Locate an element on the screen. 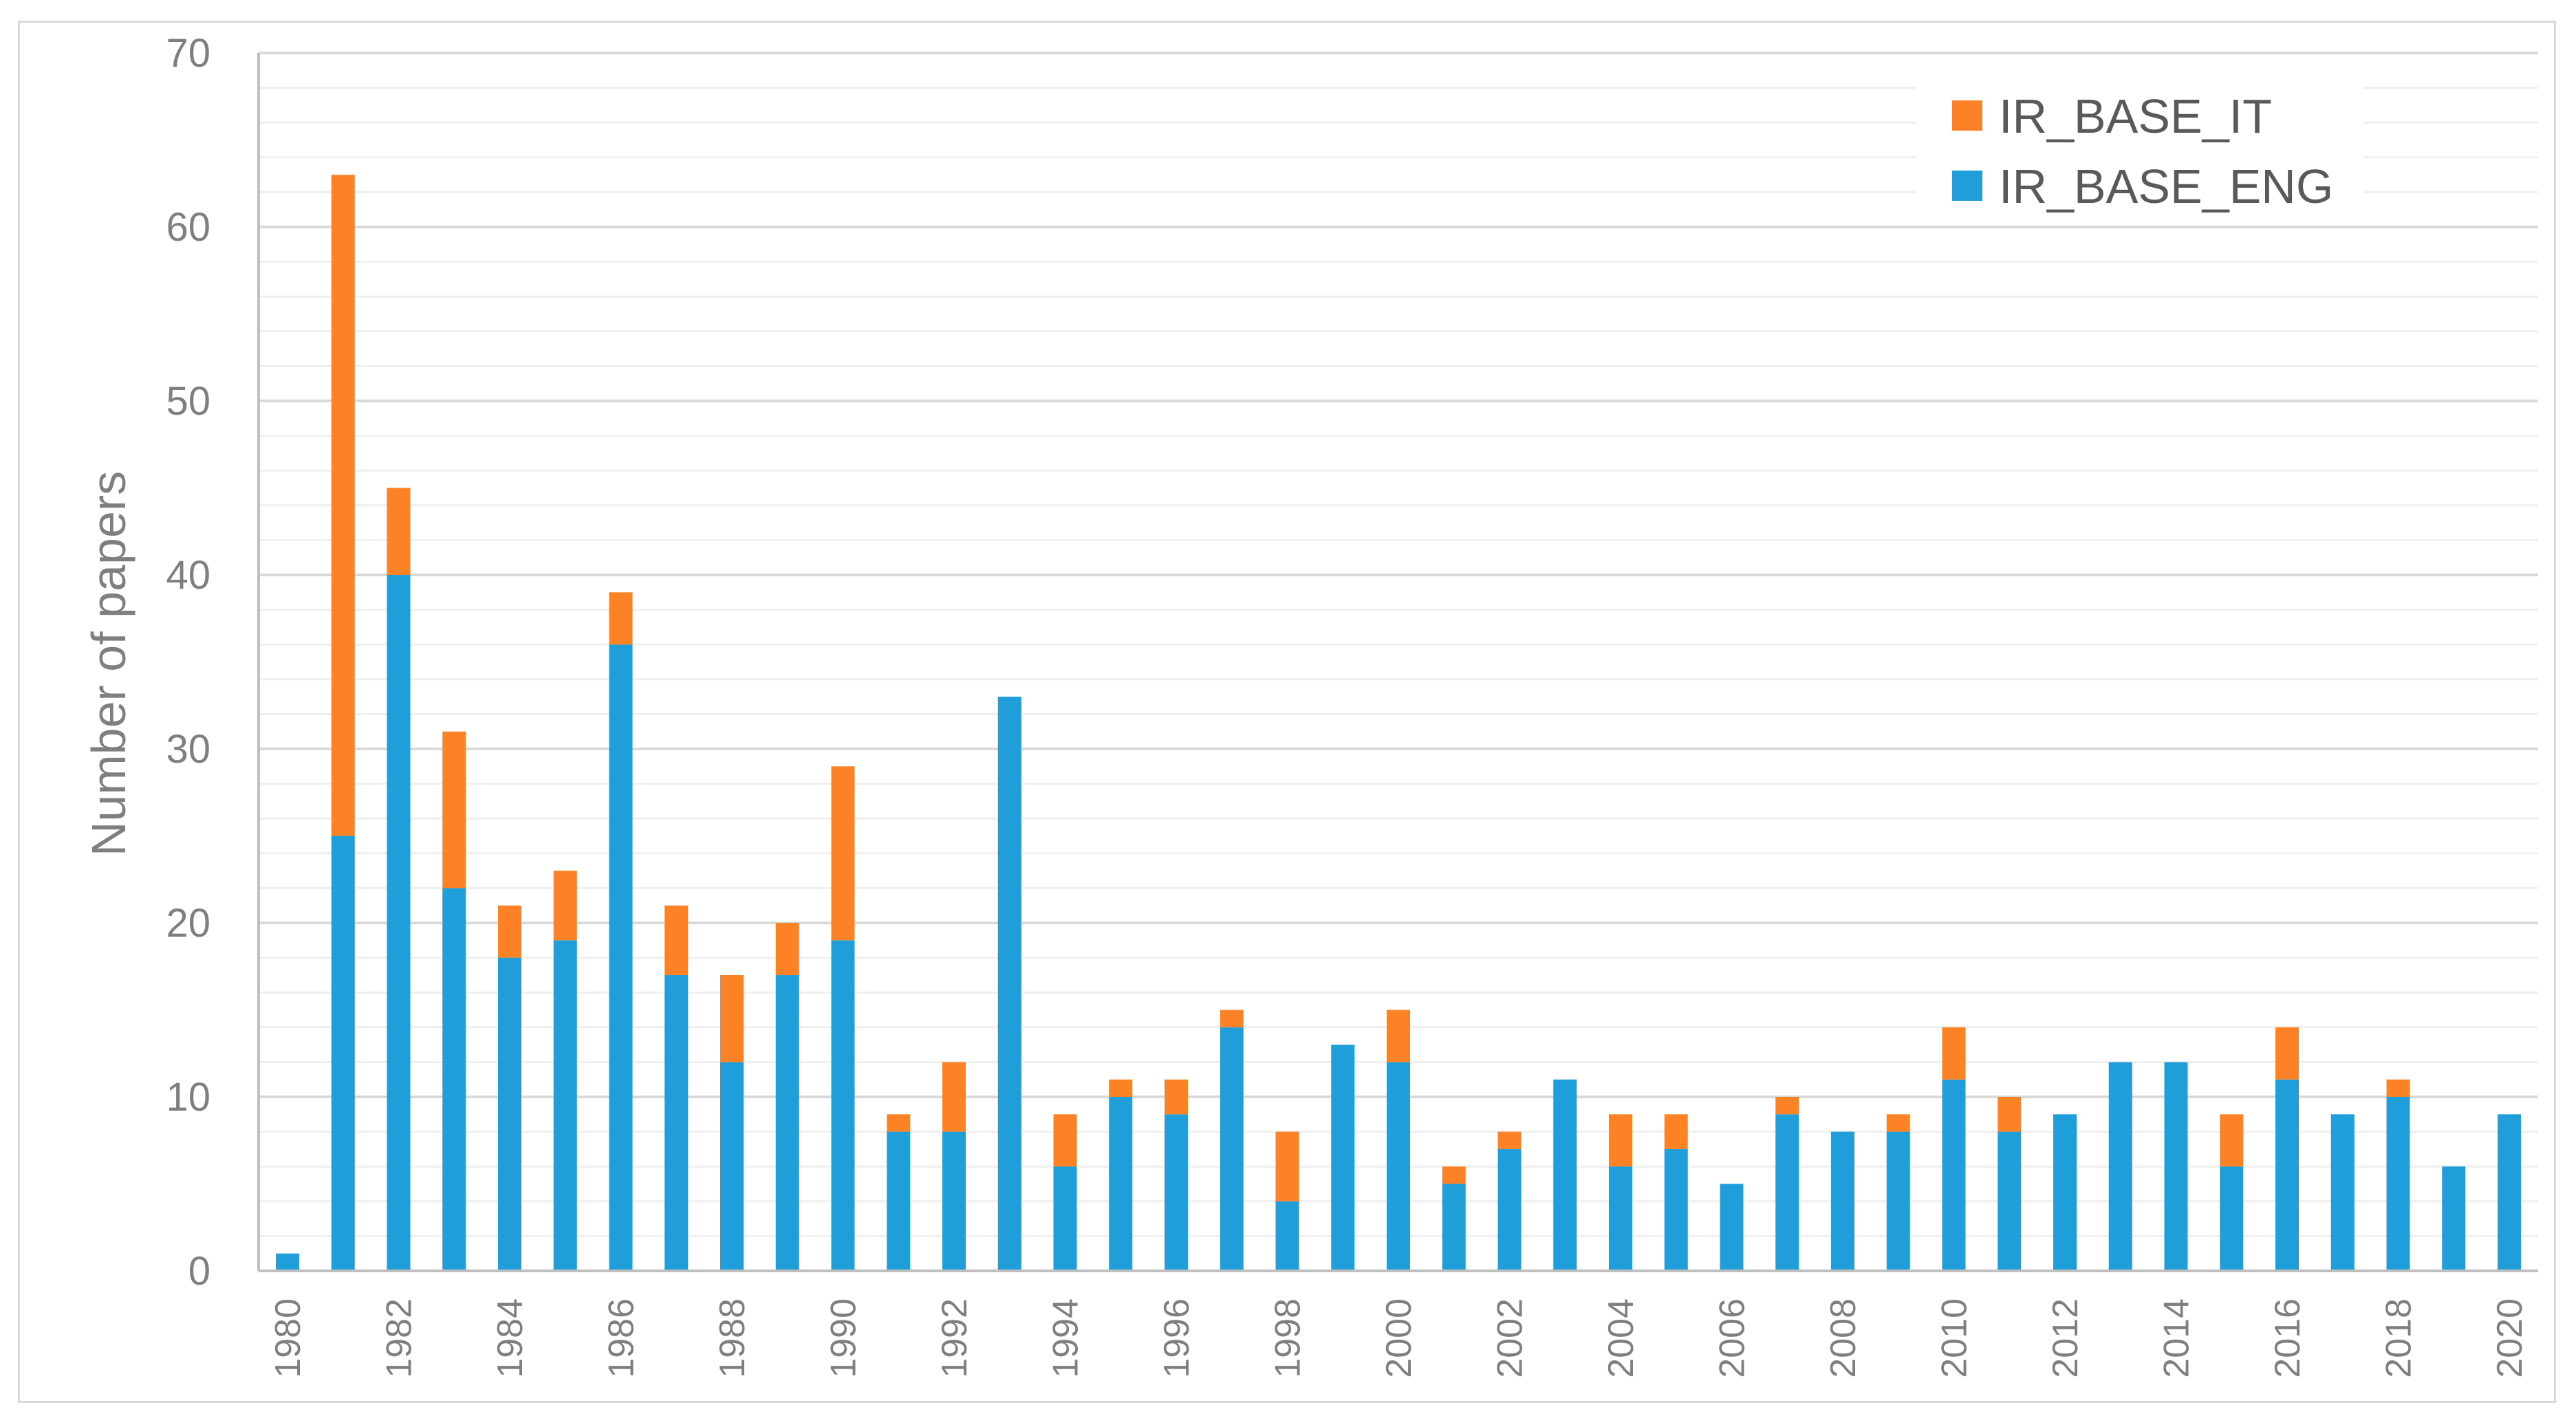  bar-ir-base-it-1986 is located at coordinates (621, 618).